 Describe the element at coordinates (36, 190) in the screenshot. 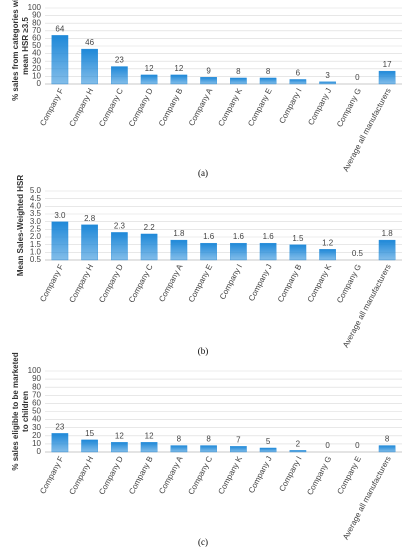

I see `y-tick-label: 5.0` at that location.